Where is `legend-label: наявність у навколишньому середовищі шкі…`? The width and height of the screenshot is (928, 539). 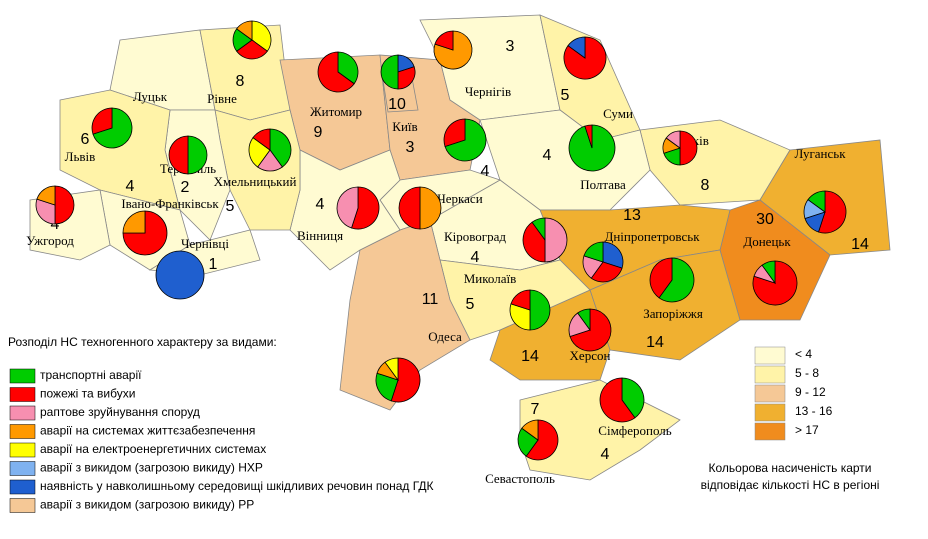
legend-label: наявність у навколишньому середовищі шкі… is located at coordinates (237, 486).